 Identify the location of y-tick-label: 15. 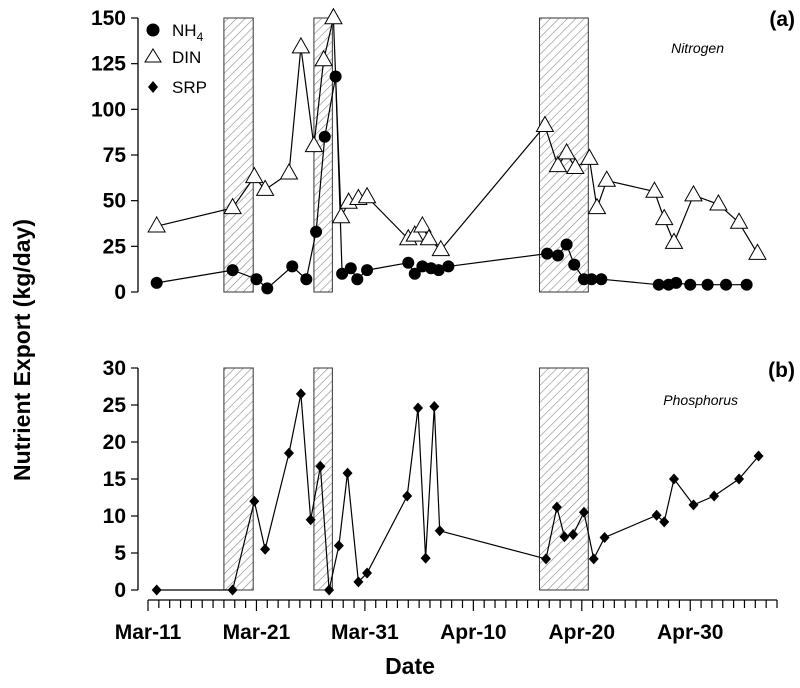
(115, 479).